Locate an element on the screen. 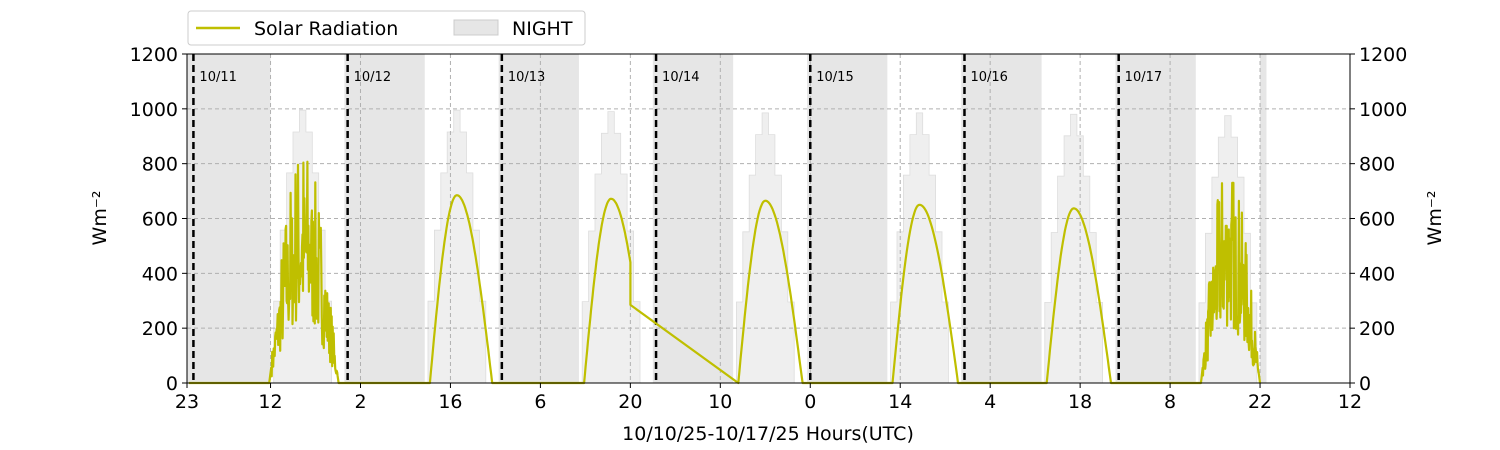  day-marker-label: 10/13 is located at coordinates (526, 77).